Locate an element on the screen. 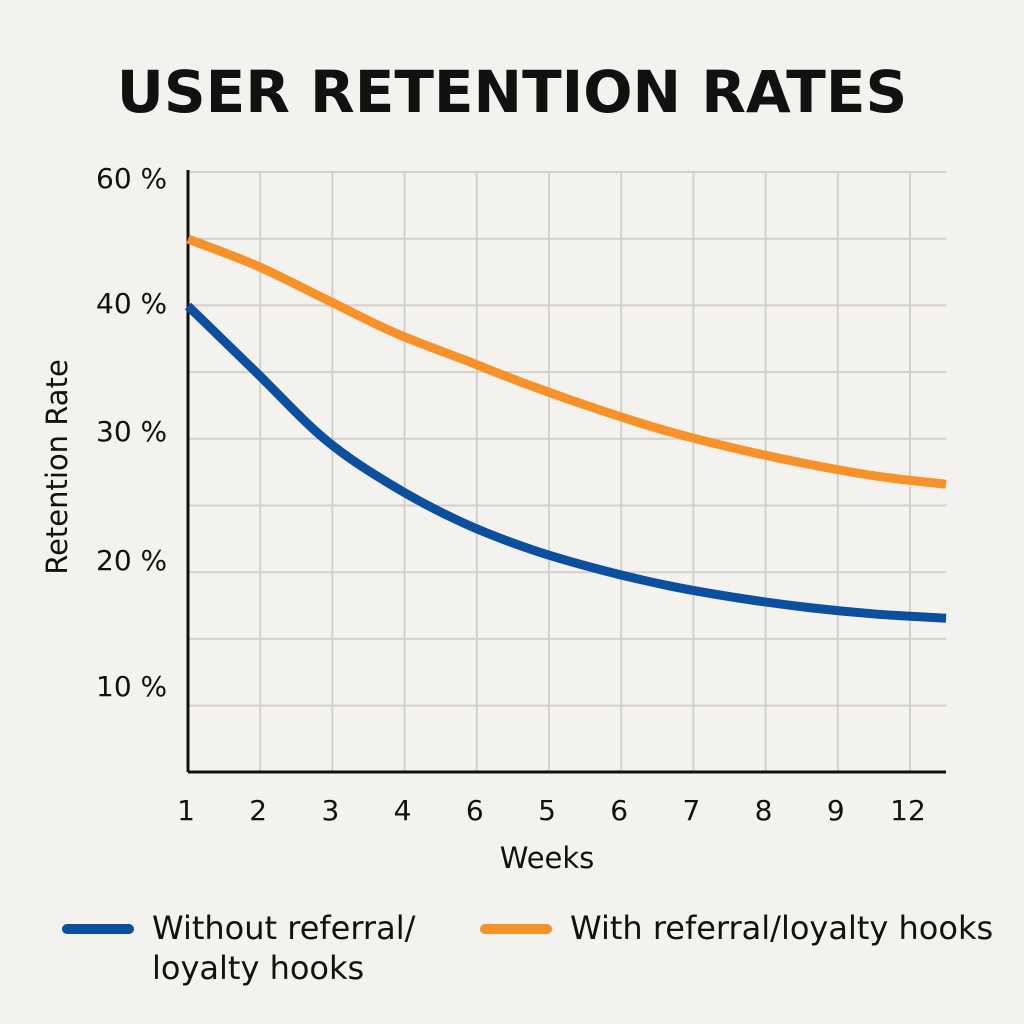 The width and height of the screenshot is (1024, 1024). y-tick-label: 10 % is located at coordinates (131, 686).